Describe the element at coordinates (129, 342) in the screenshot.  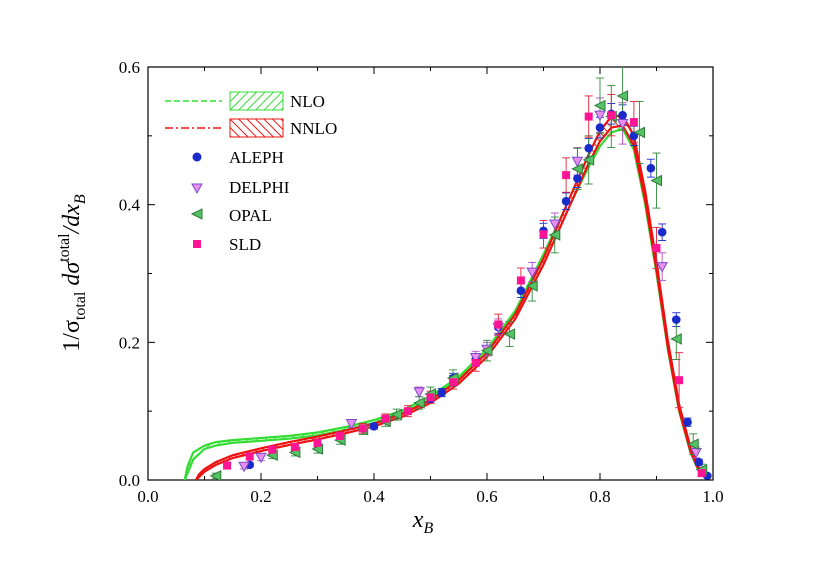
I see `y-tick-label: 0.2` at that location.